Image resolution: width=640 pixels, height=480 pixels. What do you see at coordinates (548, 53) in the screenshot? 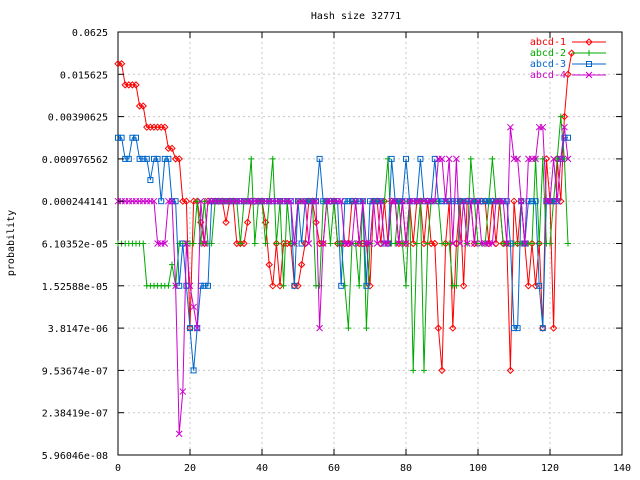
I see `legend-label: abcd-2` at bounding box center [548, 53].